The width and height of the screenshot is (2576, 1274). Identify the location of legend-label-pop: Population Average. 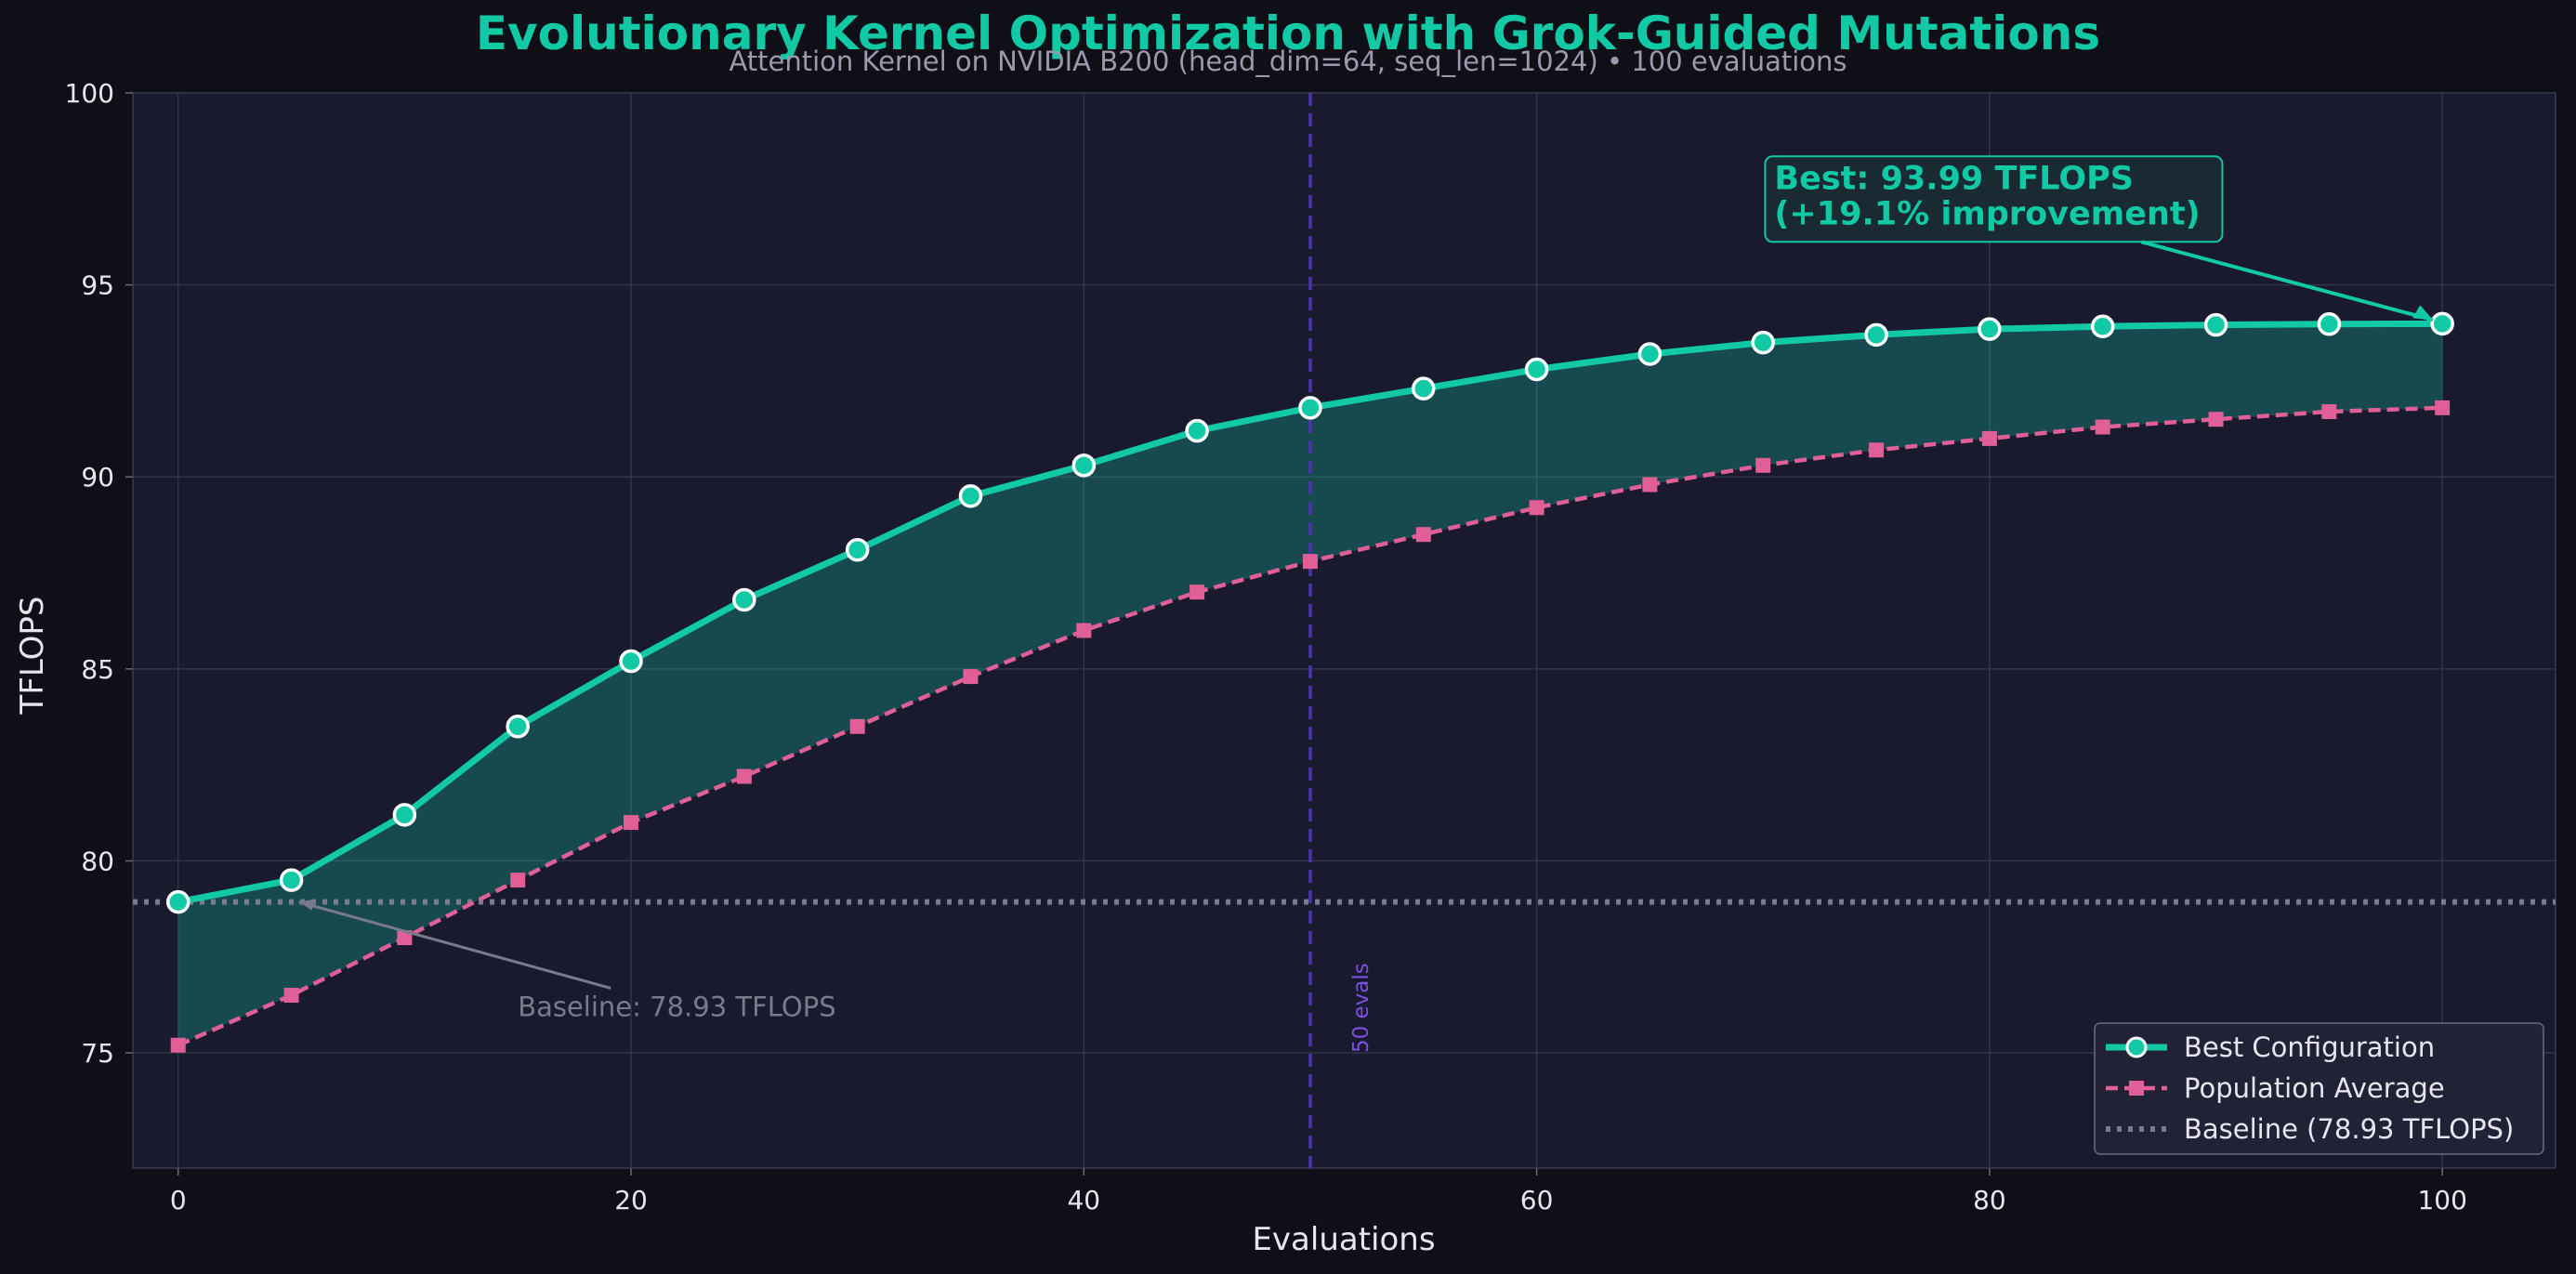
(2314, 1088).